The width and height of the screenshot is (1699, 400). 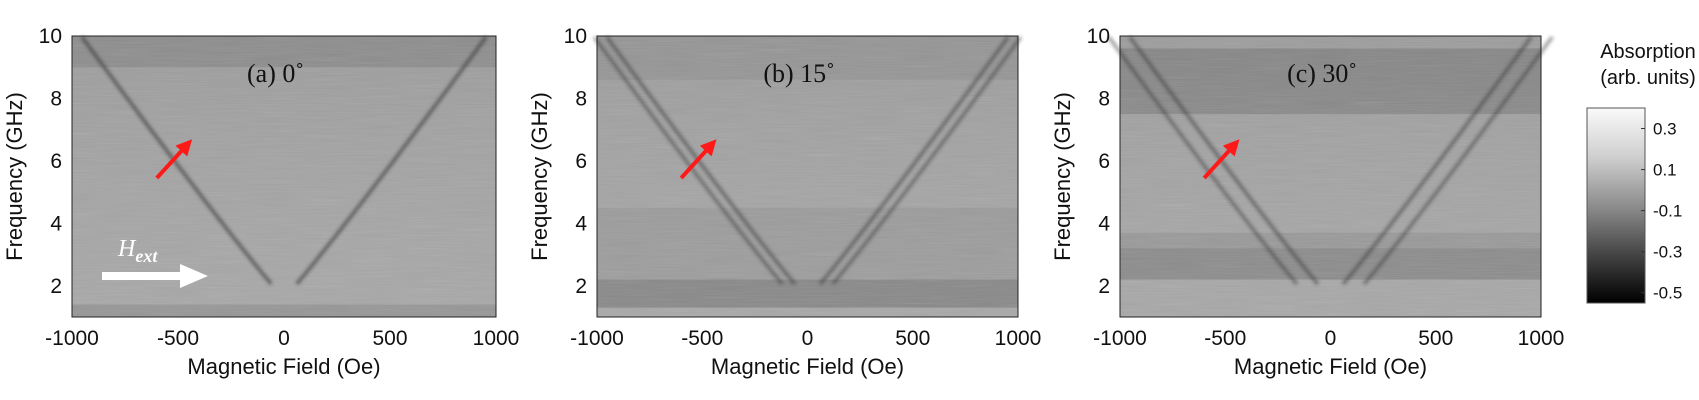 What do you see at coordinates (1665, 129) in the screenshot?
I see `colorbar-tick-label: 0.3` at bounding box center [1665, 129].